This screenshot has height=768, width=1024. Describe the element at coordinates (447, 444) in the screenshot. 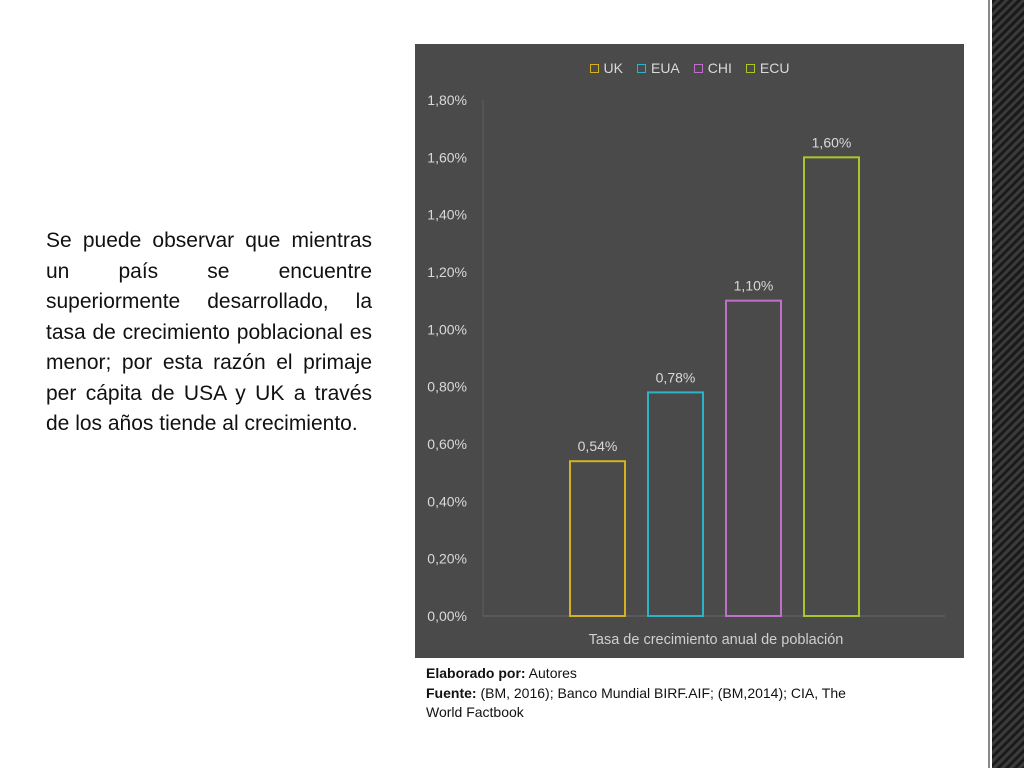

I see `y-tick-label: 0,60%` at that location.